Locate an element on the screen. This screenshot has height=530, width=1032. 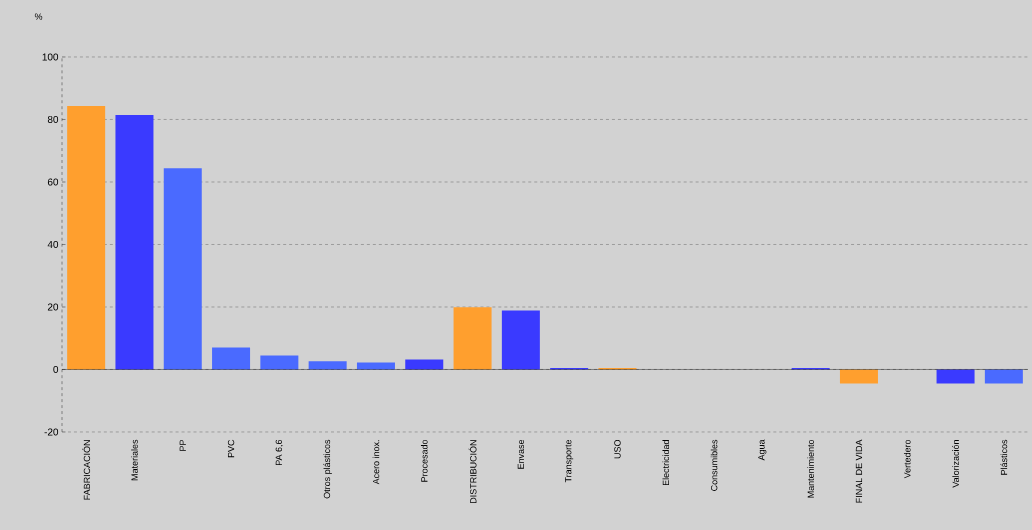
y-axis-title: % is located at coordinates (38, 16).